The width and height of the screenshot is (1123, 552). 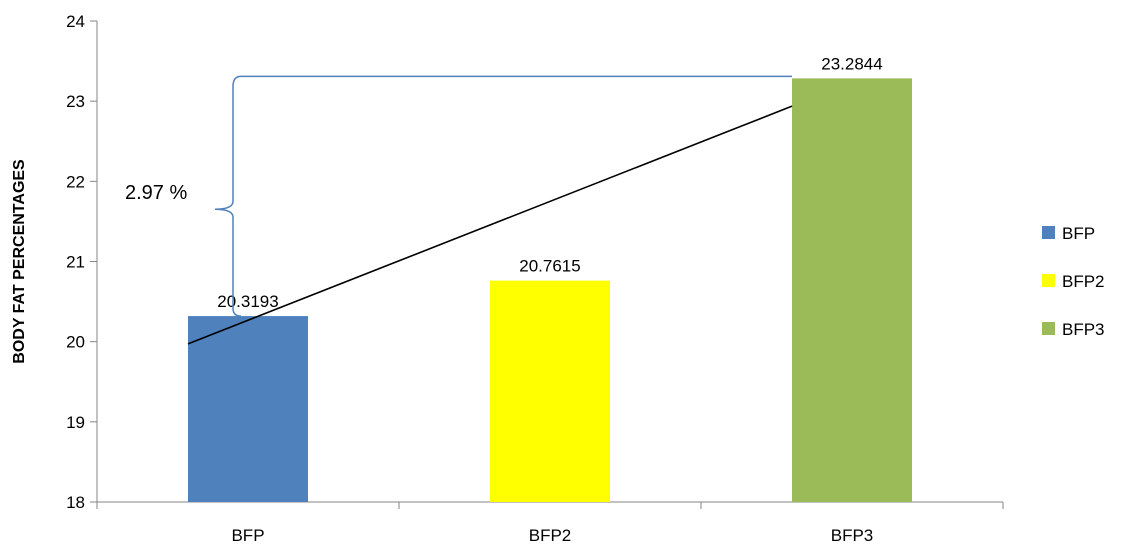 I want to click on bar-bfp, so click(x=248, y=409).